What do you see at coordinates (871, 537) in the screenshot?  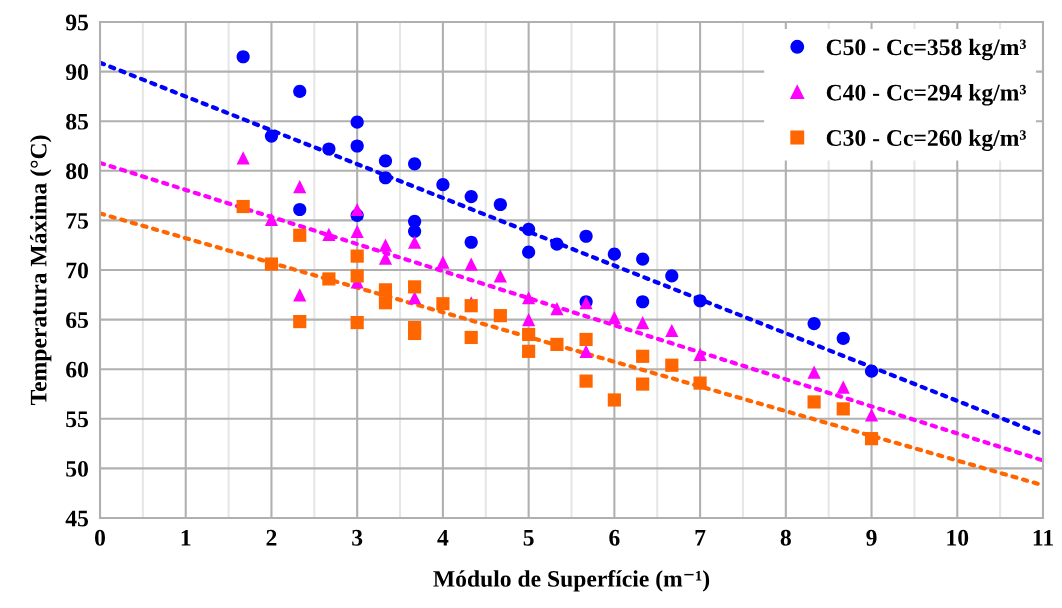 I see `x-tick-label: 9` at bounding box center [871, 537].